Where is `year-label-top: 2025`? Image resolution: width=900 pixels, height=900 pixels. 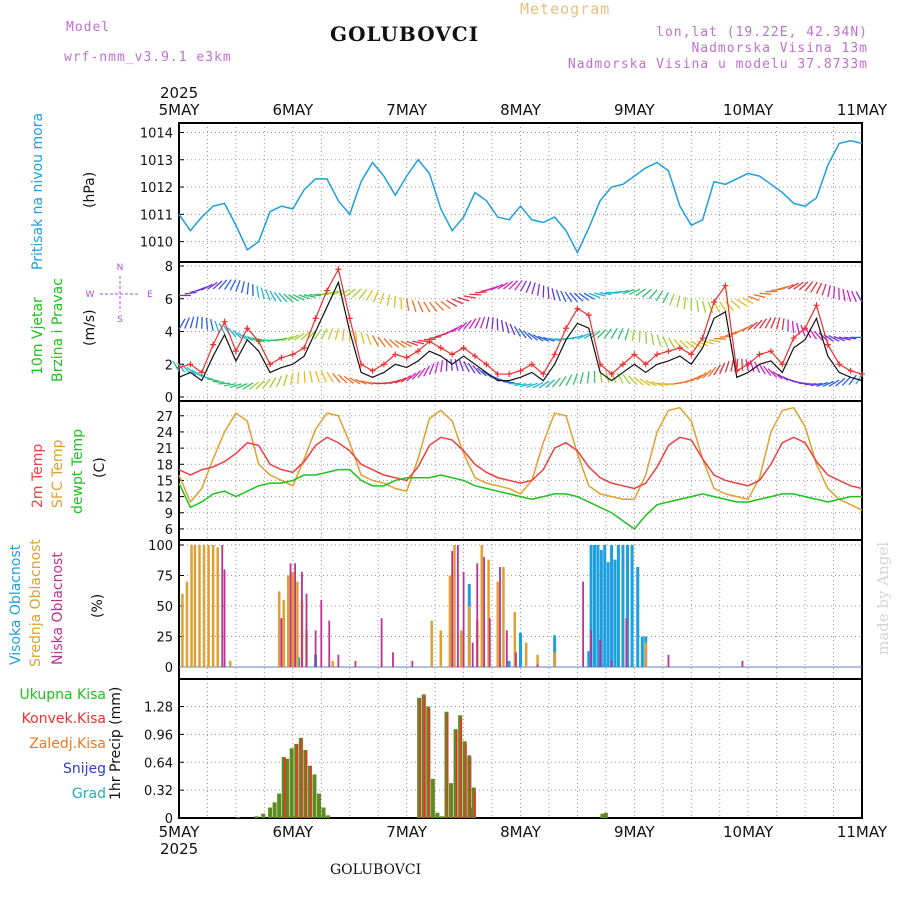
year-label-top: 2025 is located at coordinates (179, 93).